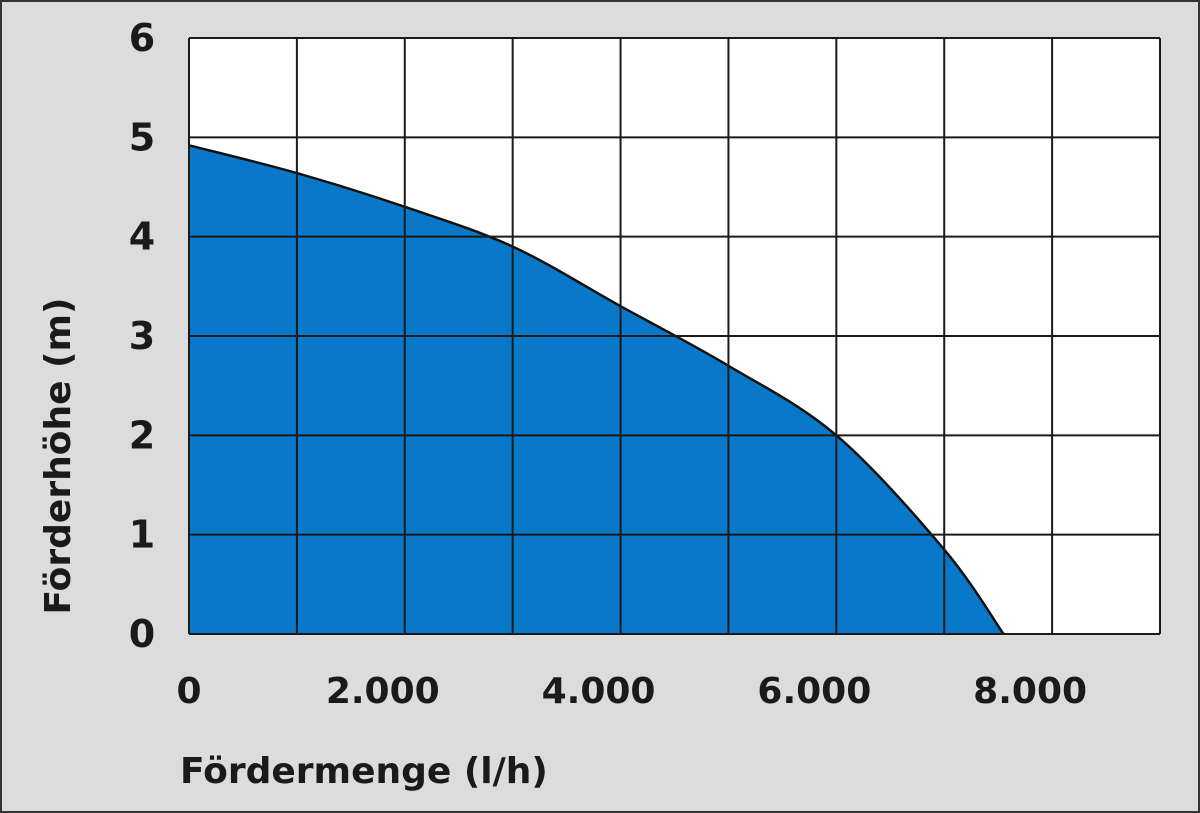 The image size is (1200, 813). What do you see at coordinates (142, 435) in the screenshot?
I see `y-tick-label: 2` at bounding box center [142, 435].